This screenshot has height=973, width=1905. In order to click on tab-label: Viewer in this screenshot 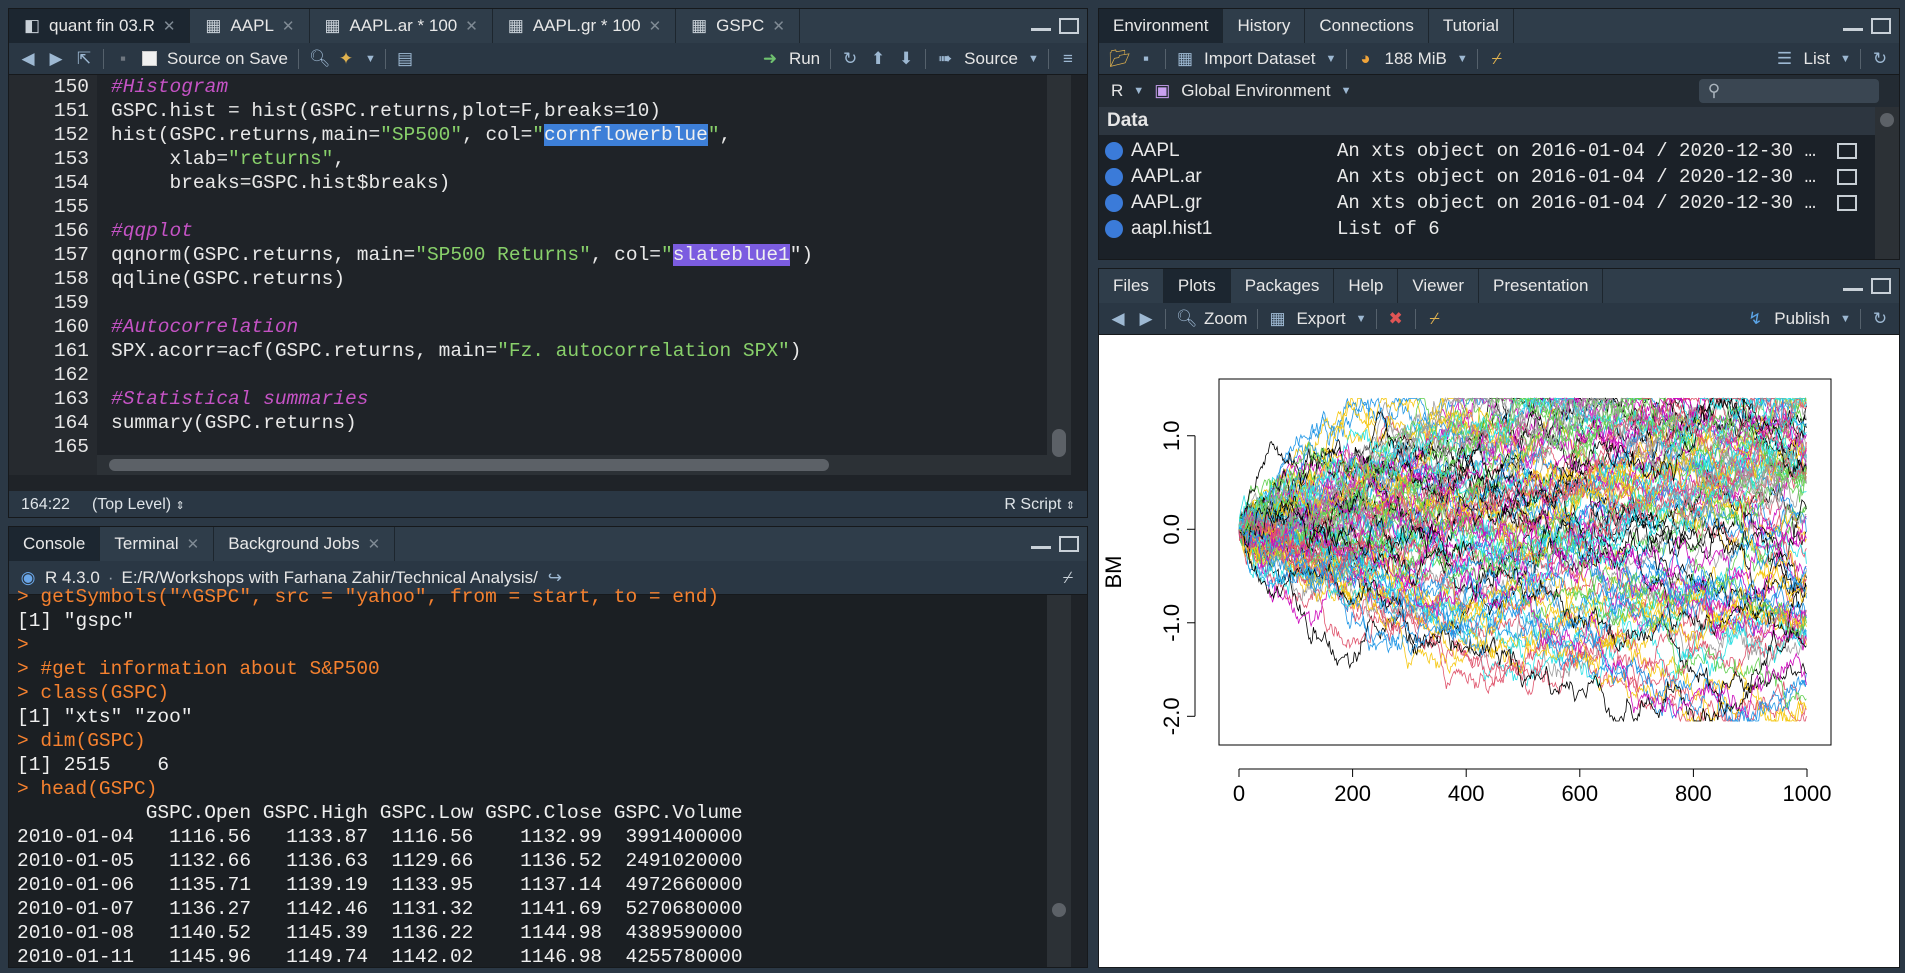, I will do `click(1438, 285)`.